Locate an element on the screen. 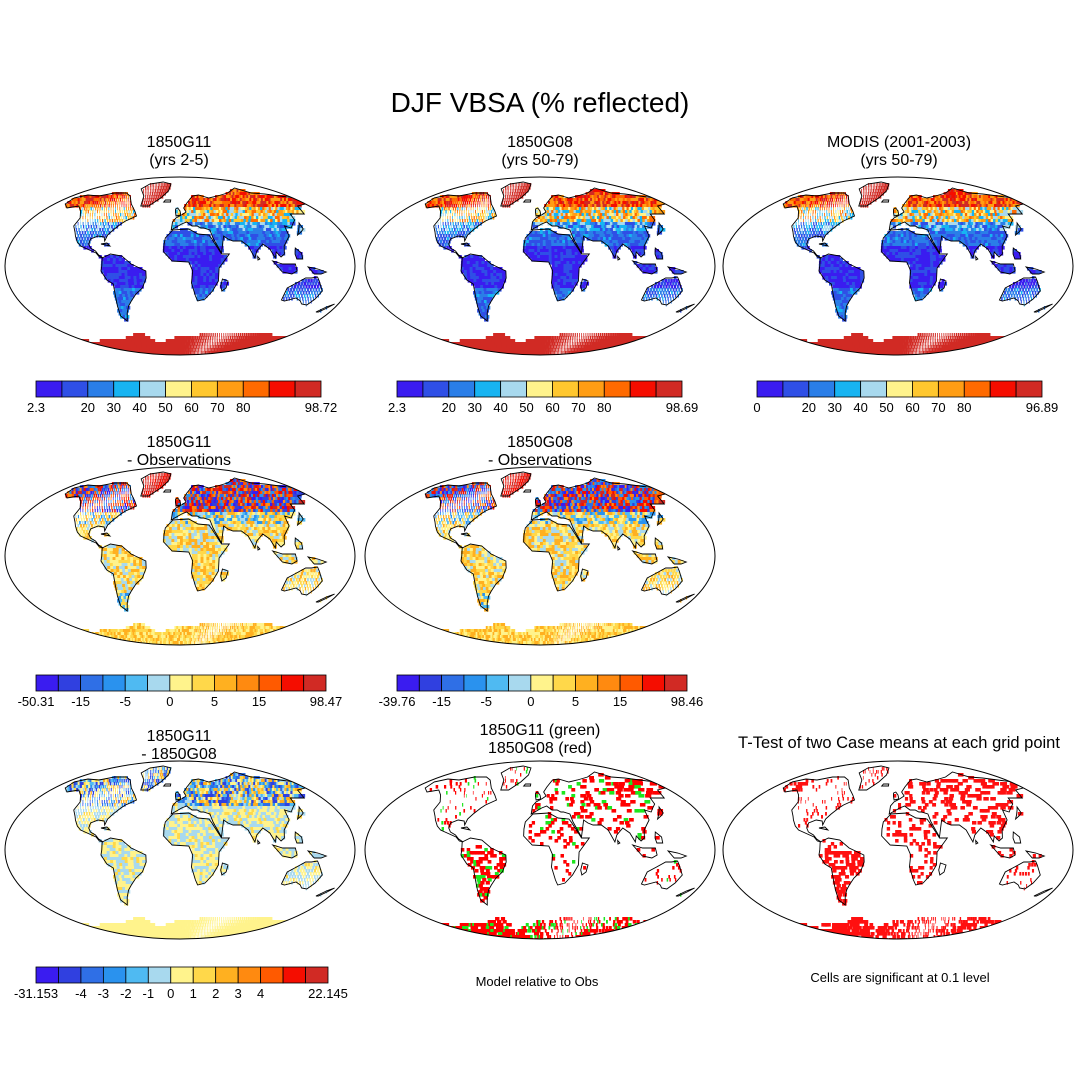 The width and height of the screenshot is (1080, 1080). colorbar-tick-label: -50.31 is located at coordinates (36, 701).